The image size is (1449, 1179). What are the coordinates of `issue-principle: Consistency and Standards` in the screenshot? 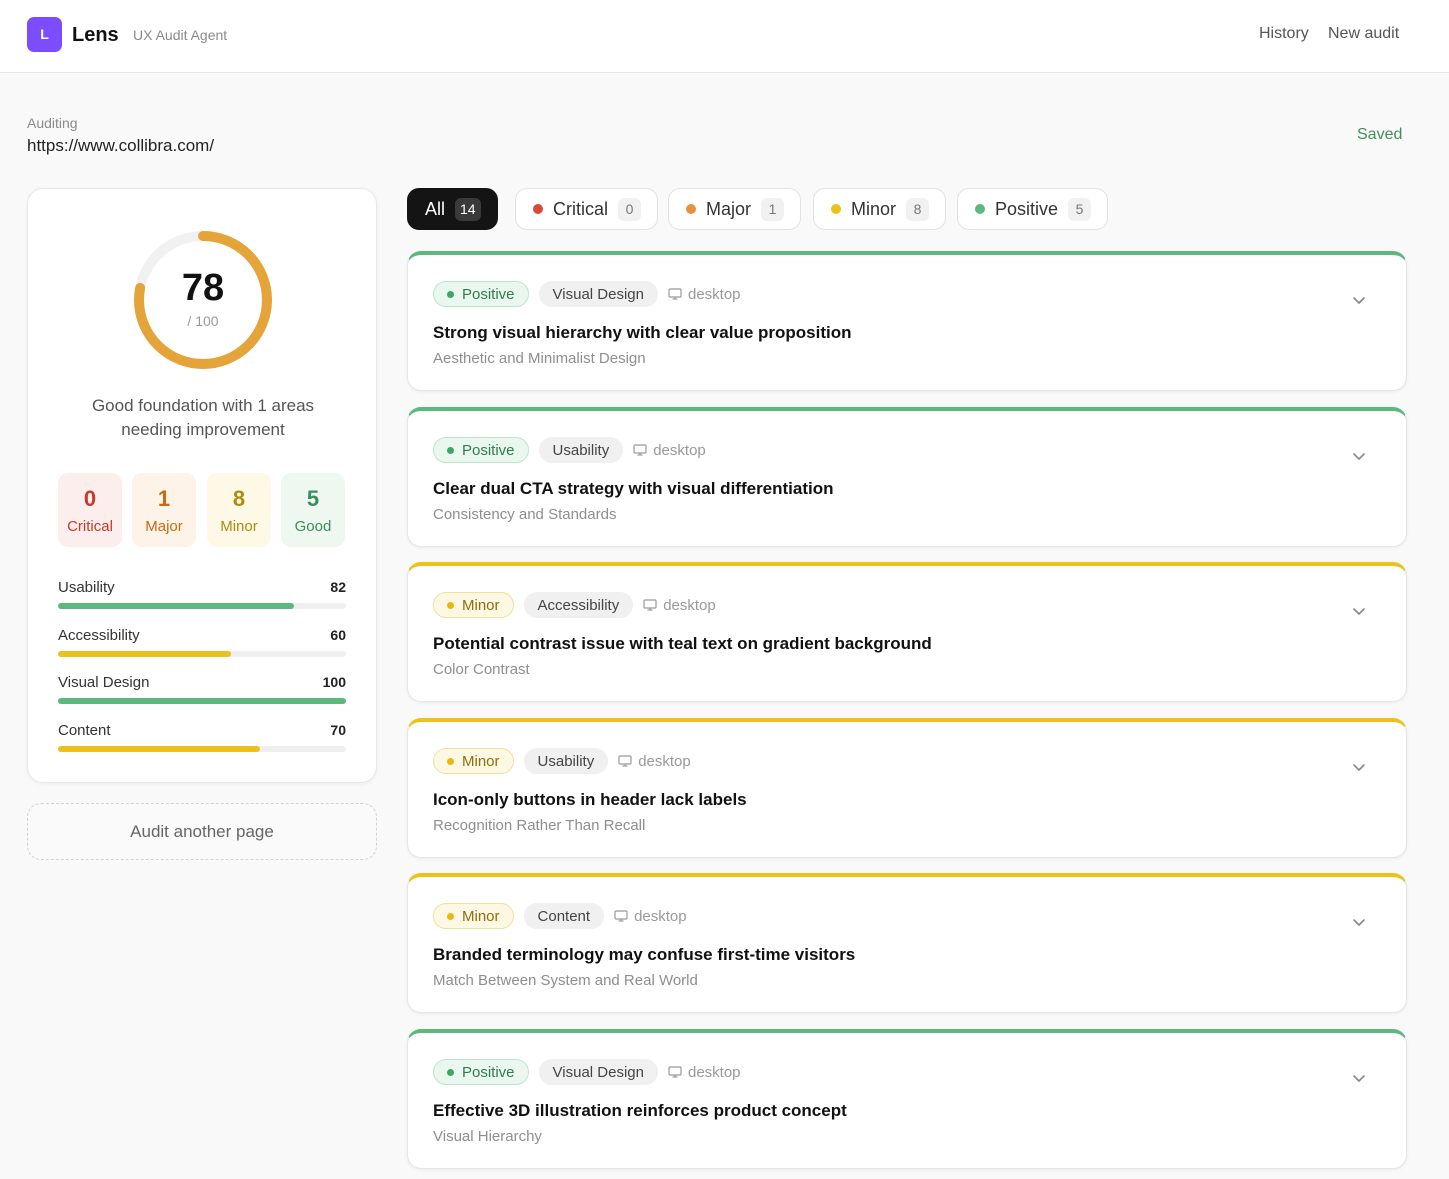 It's located at (525, 514).